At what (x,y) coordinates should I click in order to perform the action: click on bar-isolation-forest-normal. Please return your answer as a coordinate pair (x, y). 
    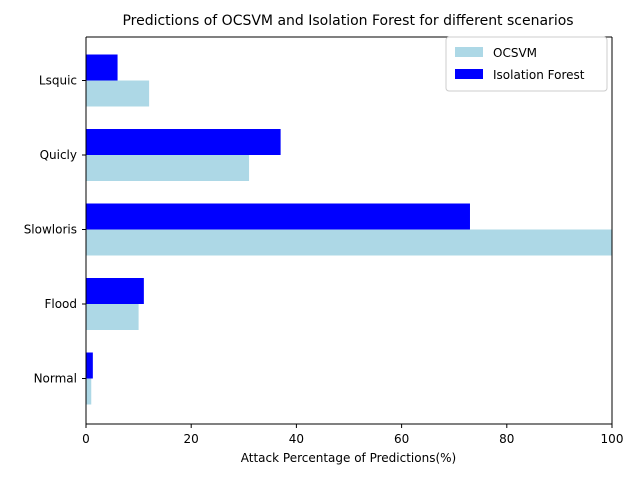
    Looking at the image, I should click on (89, 365).